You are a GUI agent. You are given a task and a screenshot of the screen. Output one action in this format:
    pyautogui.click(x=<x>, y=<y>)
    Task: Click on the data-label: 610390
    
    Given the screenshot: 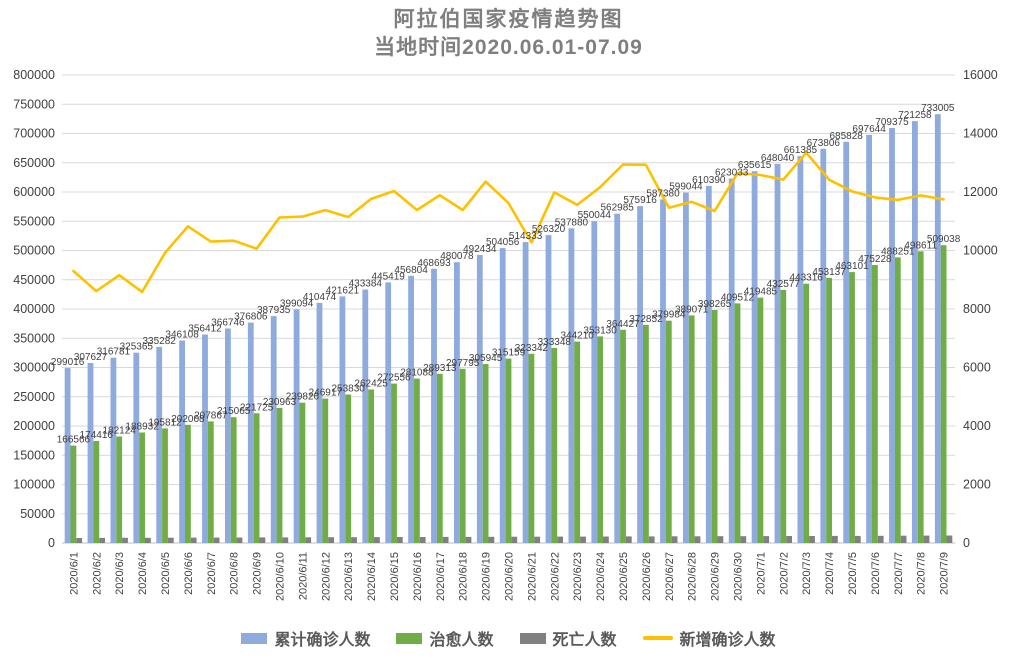 What is the action you would take?
    pyautogui.click(x=709, y=180)
    